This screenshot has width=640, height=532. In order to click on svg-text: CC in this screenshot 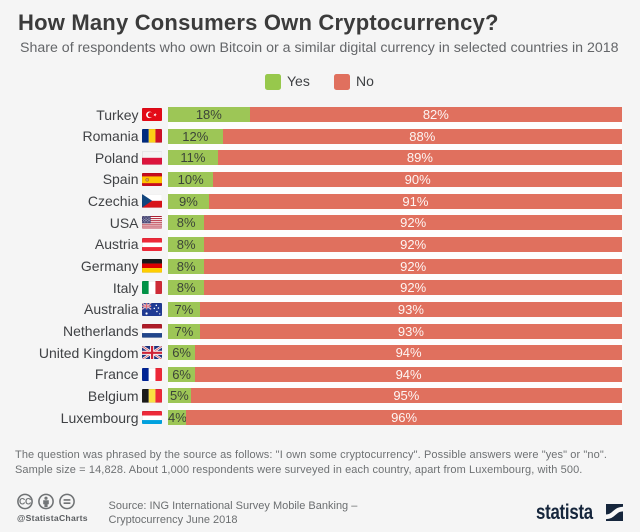, I will do `click(25, 501)`.